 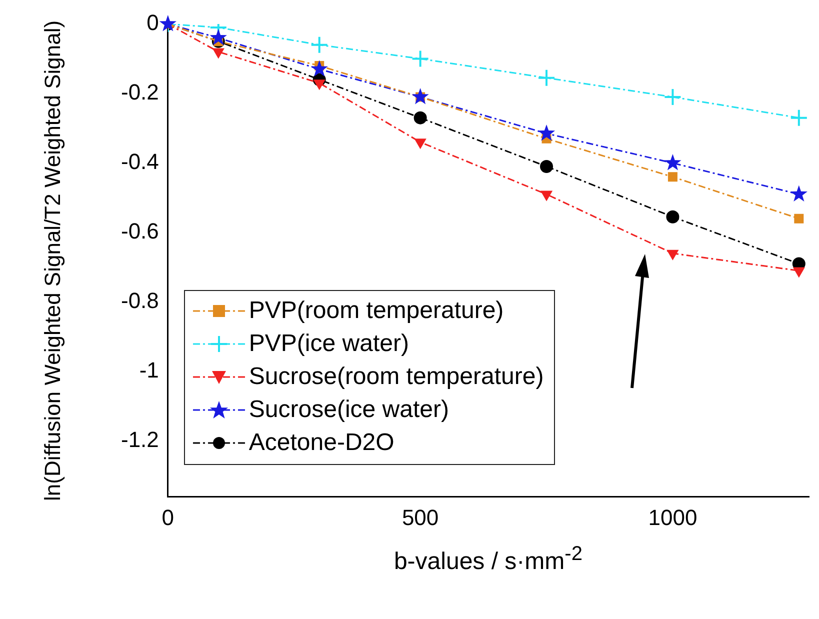 I want to click on legend-label: PVP(ice water), so click(x=328, y=344).